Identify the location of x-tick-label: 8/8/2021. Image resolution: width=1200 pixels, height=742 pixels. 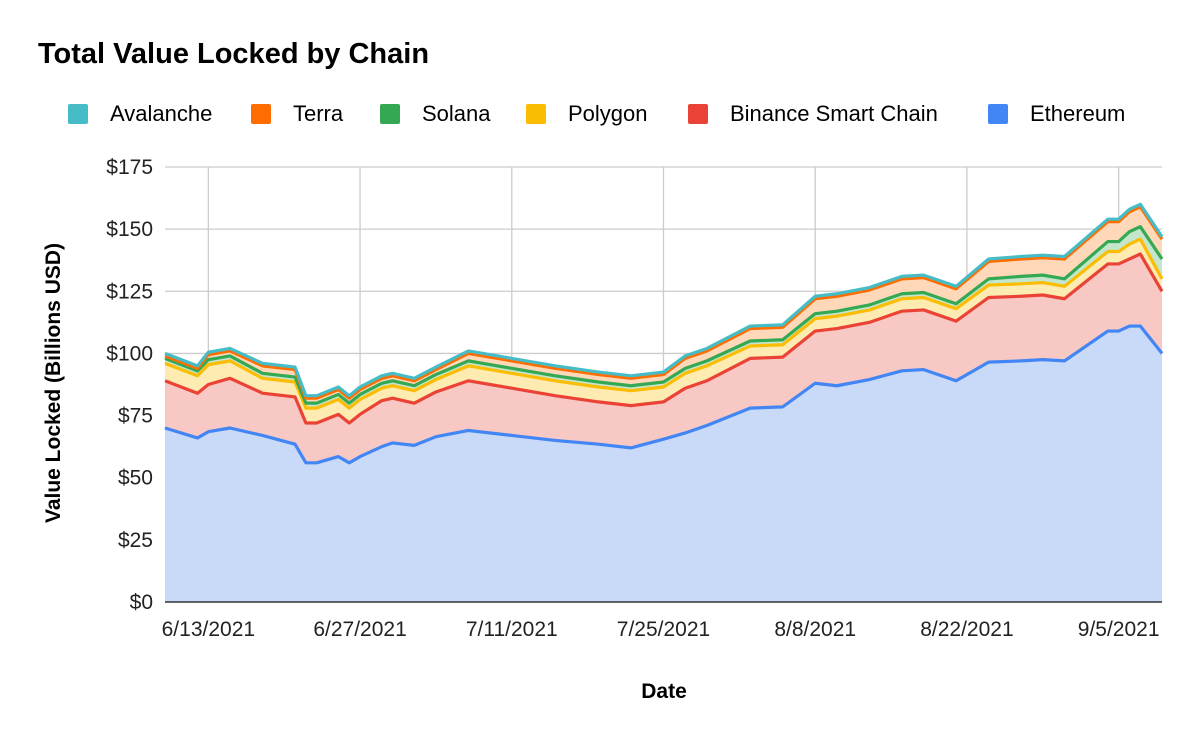
(815, 629).